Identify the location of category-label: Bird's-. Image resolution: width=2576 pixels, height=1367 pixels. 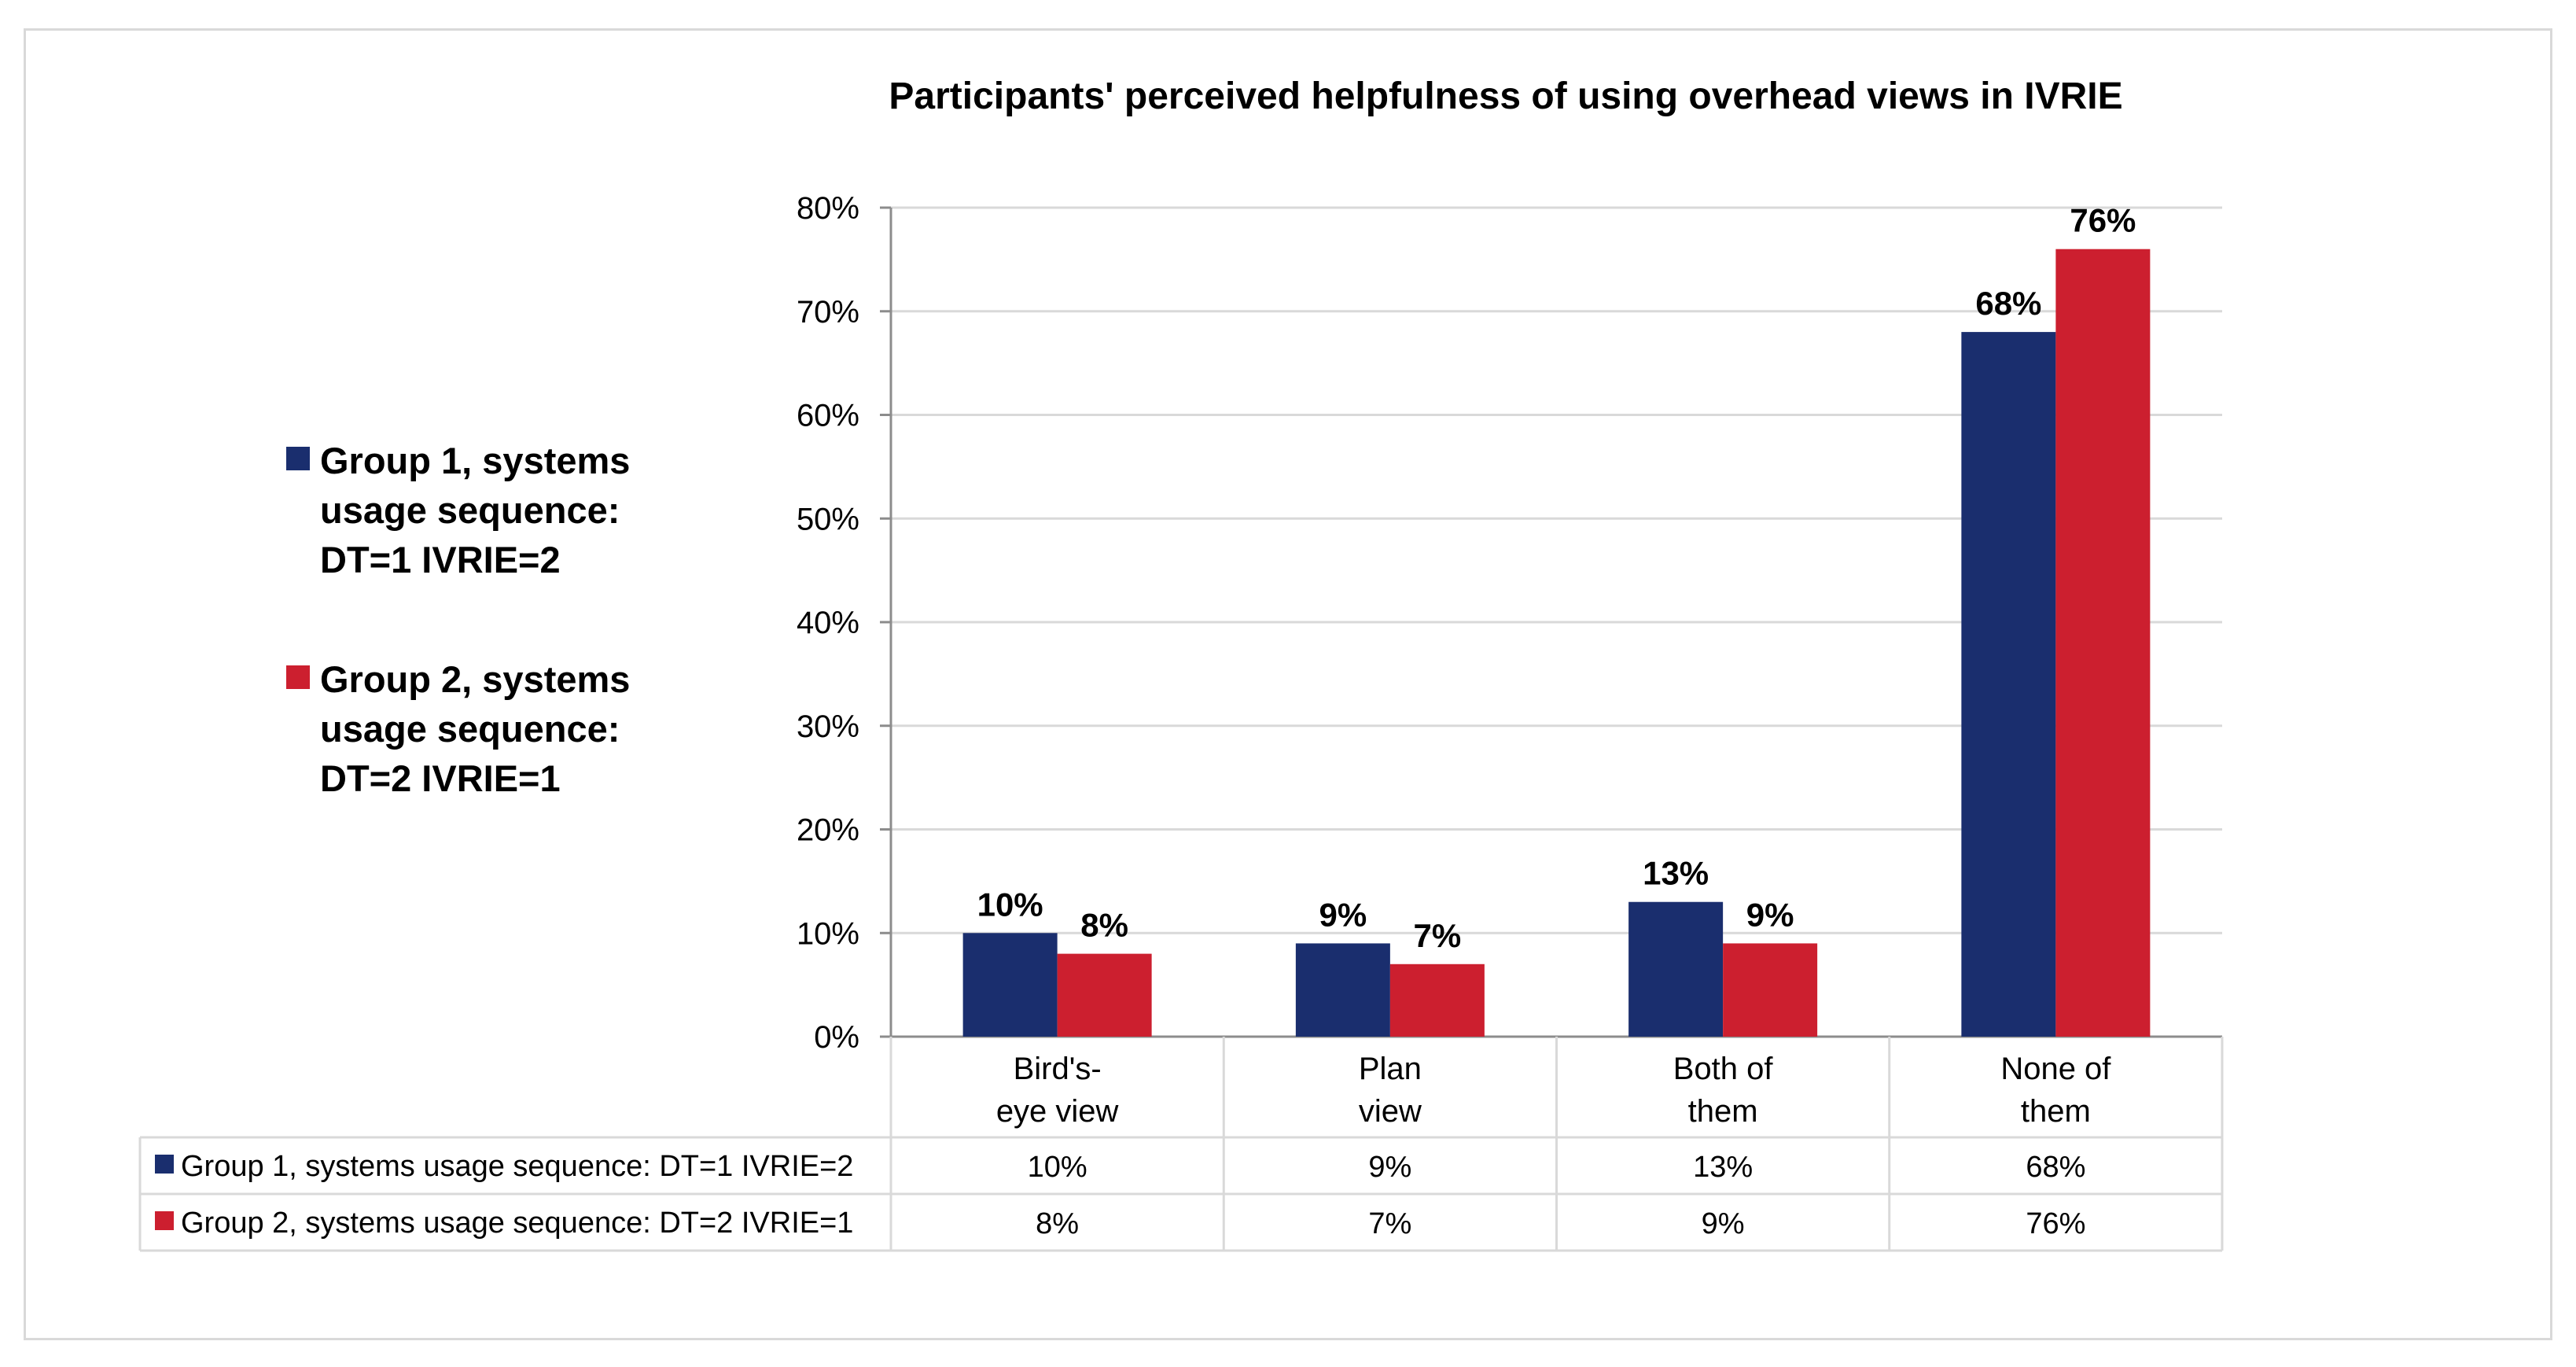
(1058, 1069).